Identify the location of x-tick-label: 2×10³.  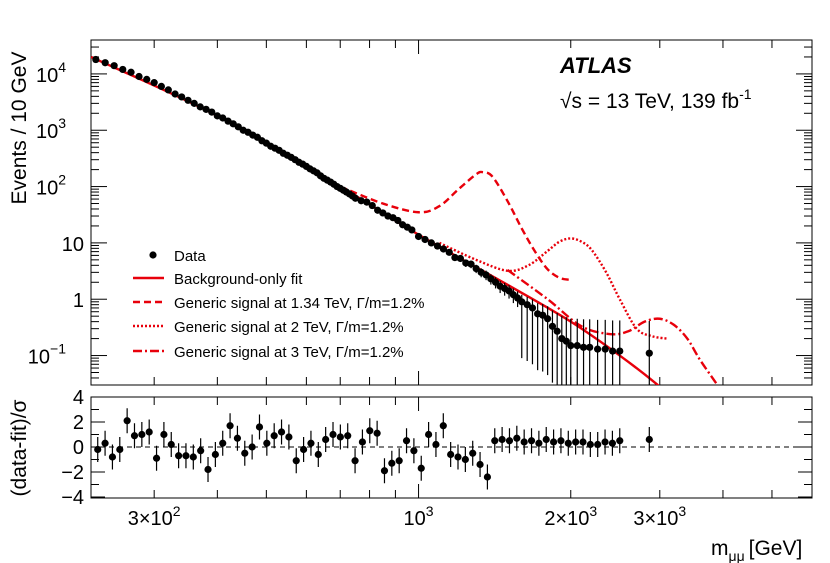
(570, 516).